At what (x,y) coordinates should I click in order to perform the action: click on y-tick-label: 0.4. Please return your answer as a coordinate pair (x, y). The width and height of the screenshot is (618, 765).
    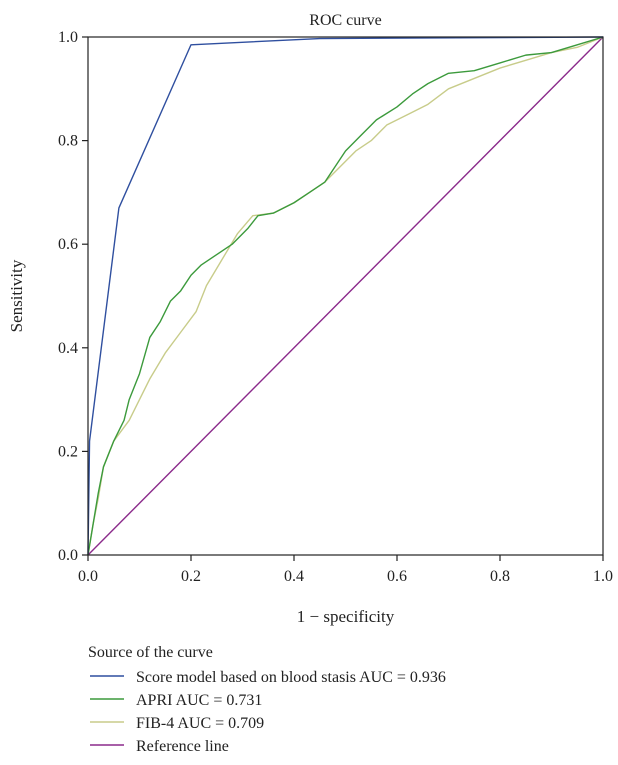
    Looking at the image, I should click on (68, 348).